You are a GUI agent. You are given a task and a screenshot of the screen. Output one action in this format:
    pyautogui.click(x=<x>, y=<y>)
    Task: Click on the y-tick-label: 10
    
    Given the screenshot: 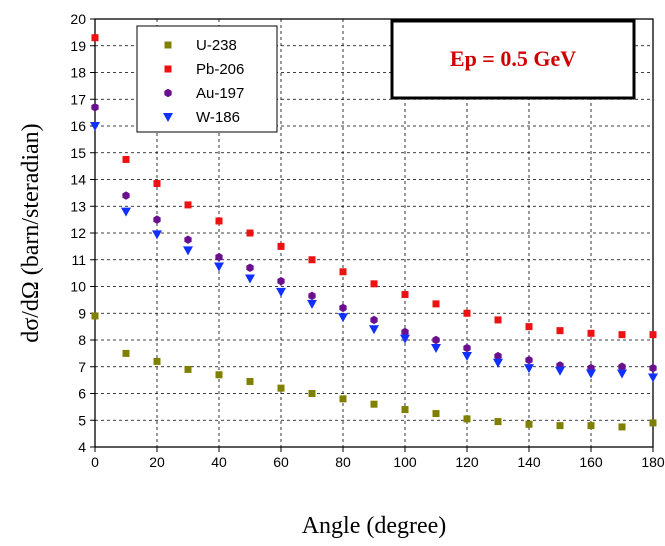 What is the action you would take?
    pyautogui.click(x=78, y=287)
    